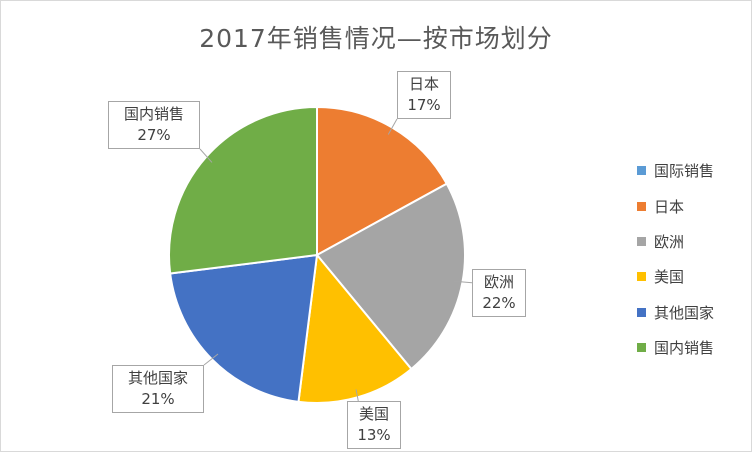  What do you see at coordinates (669, 206) in the screenshot?
I see `legend-label: 日本` at bounding box center [669, 206].